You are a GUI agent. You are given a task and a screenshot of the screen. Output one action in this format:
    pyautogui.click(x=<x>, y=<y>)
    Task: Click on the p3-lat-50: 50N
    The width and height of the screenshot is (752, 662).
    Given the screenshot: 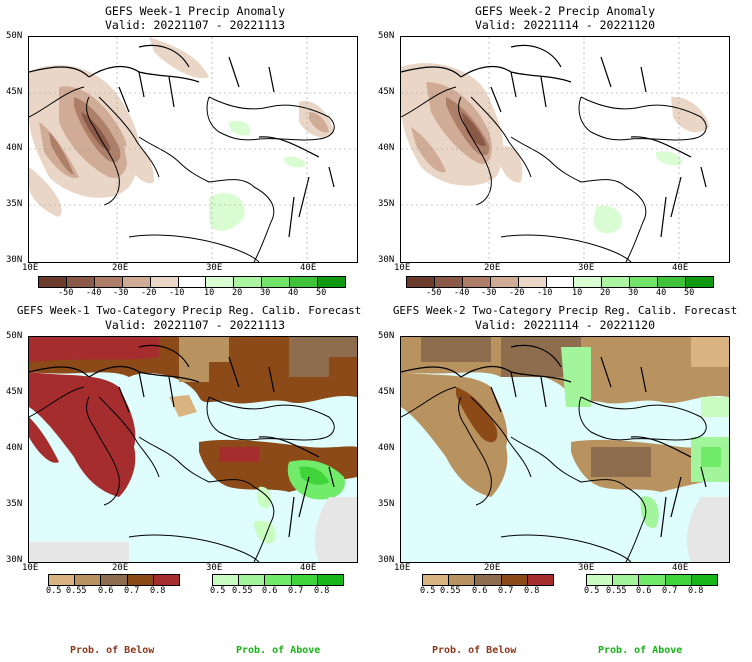 What is the action you would take?
    pyautogui.click(x=14, y=336)
    